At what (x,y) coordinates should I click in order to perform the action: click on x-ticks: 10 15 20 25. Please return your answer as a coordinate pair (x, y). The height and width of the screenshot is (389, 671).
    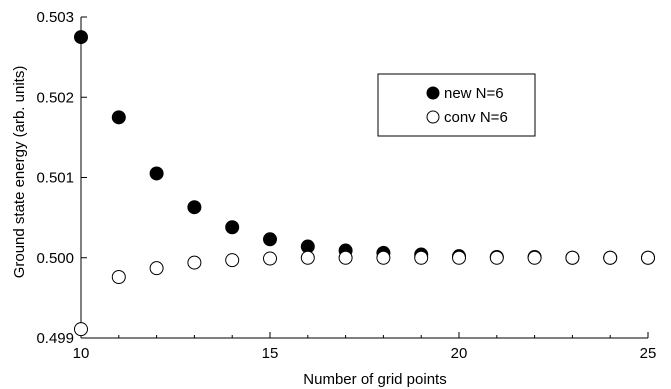
    Looking at the image, I should click on (365, 347).